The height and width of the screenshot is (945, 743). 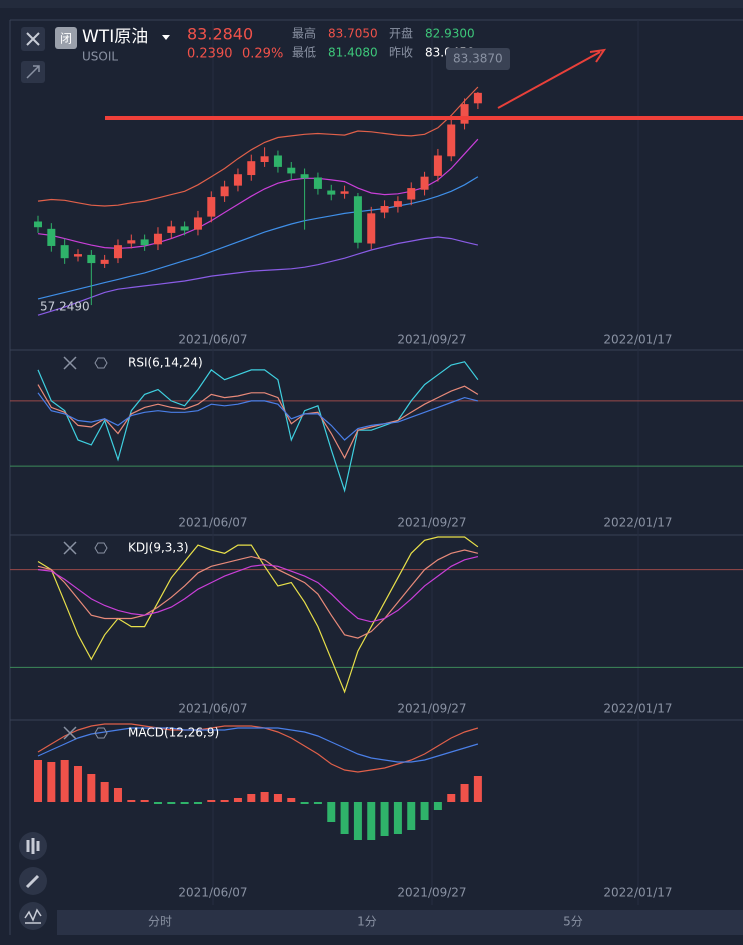 I want to click on period-tab: 1分, so click(x=367, y=922).